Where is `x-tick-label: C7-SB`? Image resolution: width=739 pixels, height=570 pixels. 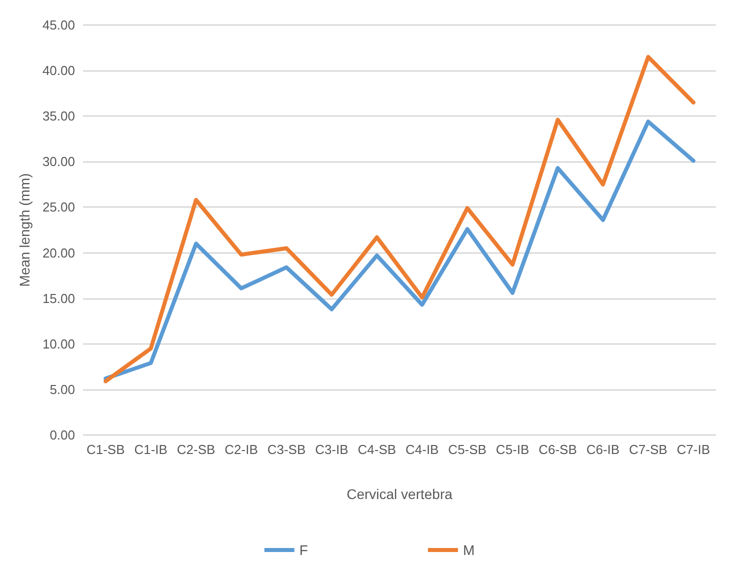 x-tick-label: C7-SB is located at coordinates (648, 449).